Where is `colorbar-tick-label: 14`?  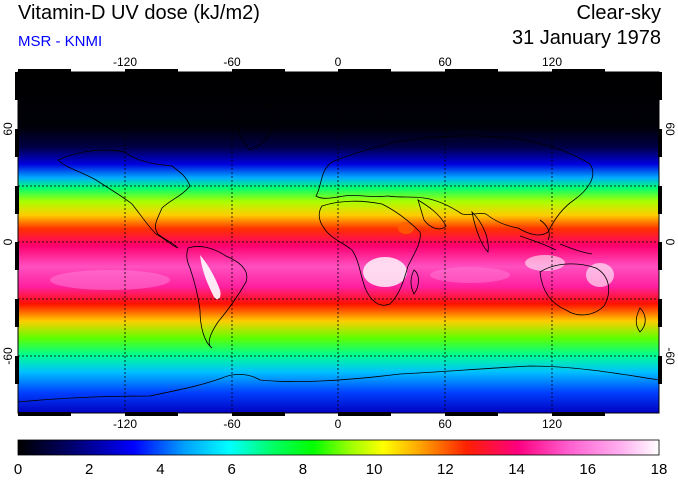
colorbar-tick-label: 14 is located at coordinates (516, 469).